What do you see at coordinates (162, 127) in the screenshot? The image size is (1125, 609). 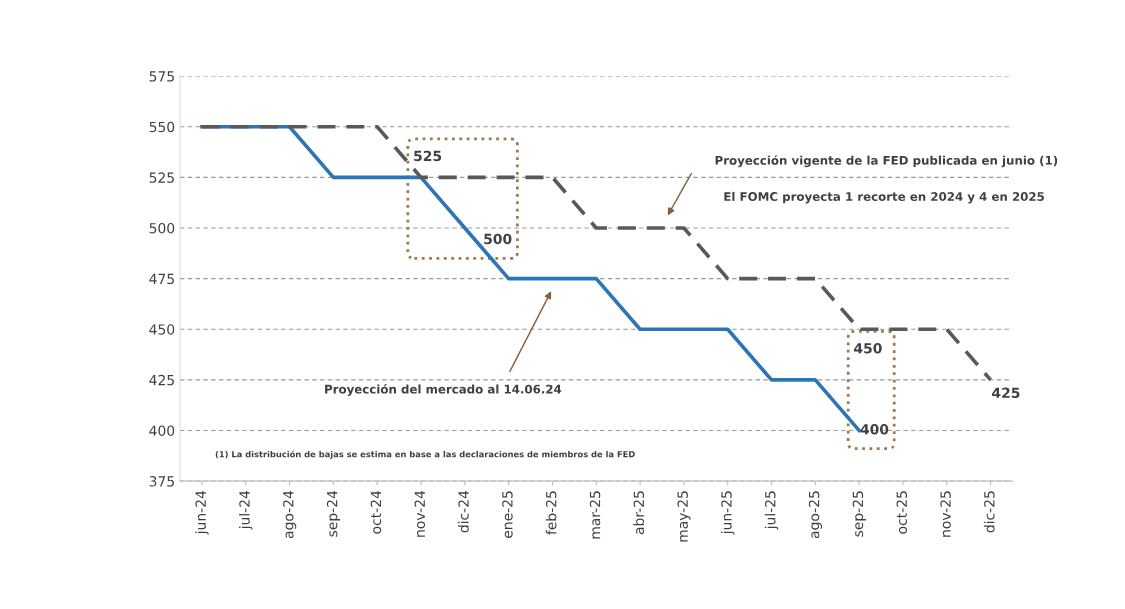 I see `y-tick-label: 550` at bounding box center [162, 127].